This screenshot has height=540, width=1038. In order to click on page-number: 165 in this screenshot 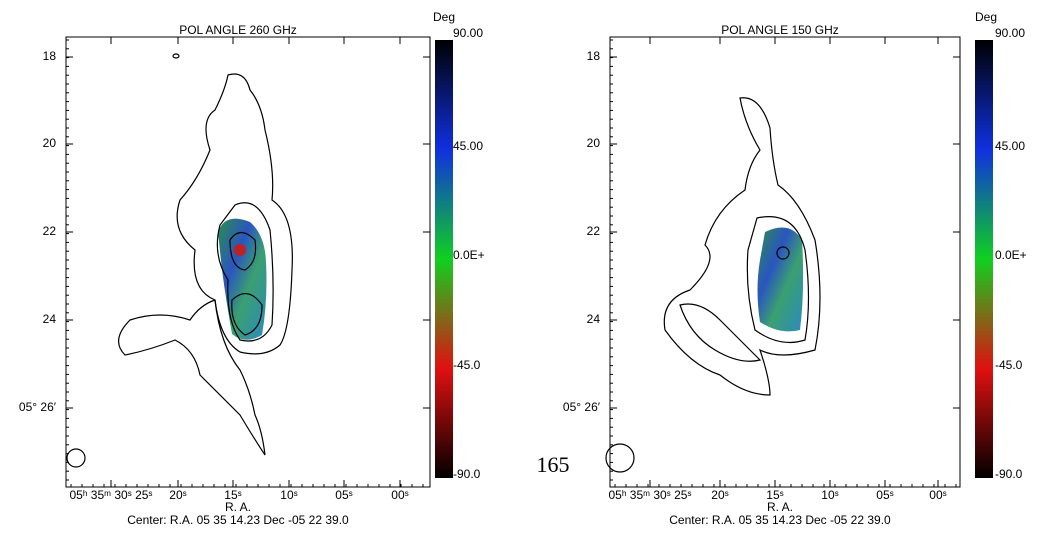, I will do `click(553, 464)`.